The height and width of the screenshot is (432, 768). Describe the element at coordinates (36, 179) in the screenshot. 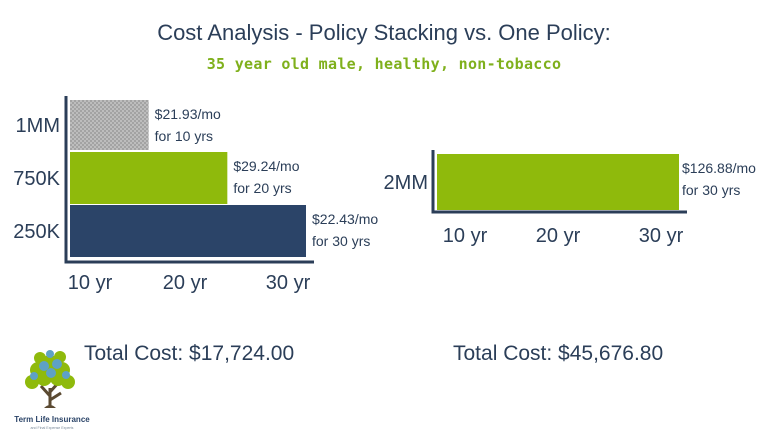

I see `stacking-category-label: 750K` at that location.